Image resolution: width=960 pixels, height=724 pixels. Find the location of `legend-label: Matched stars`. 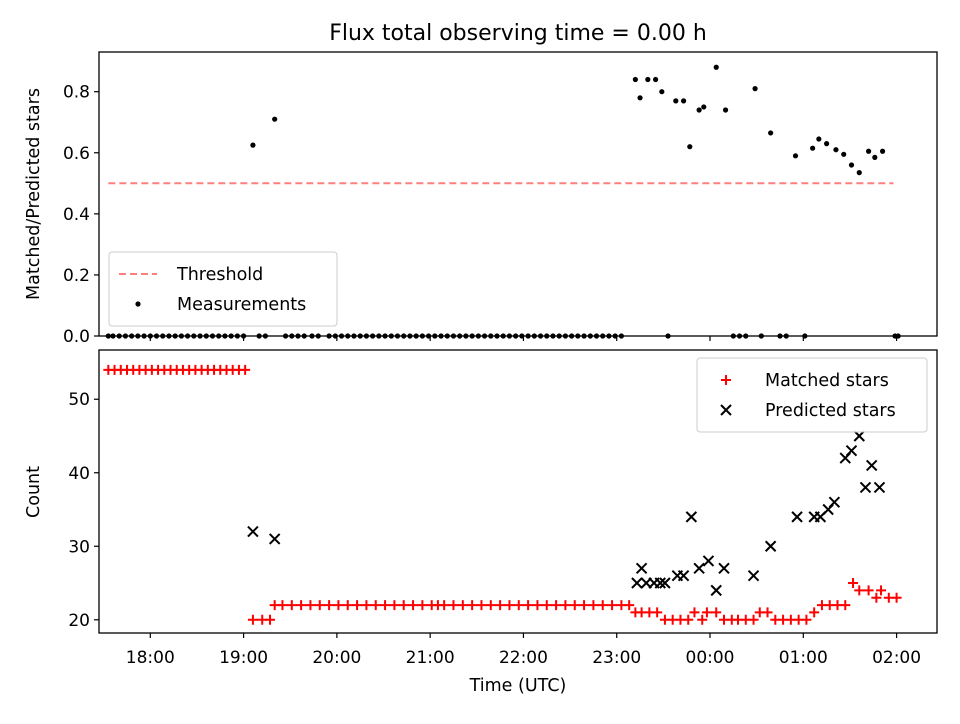

legend-label: Matched stars is located at coordinates (827, 381).